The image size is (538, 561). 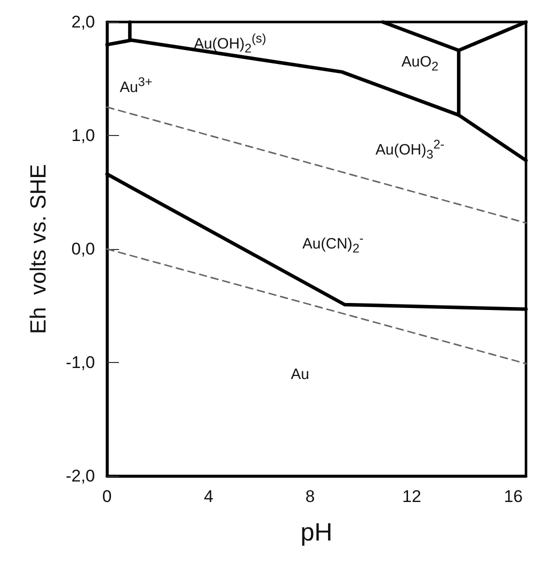 I want to click on annotation: AuO$_{2}$, so click(x=420, y=64).